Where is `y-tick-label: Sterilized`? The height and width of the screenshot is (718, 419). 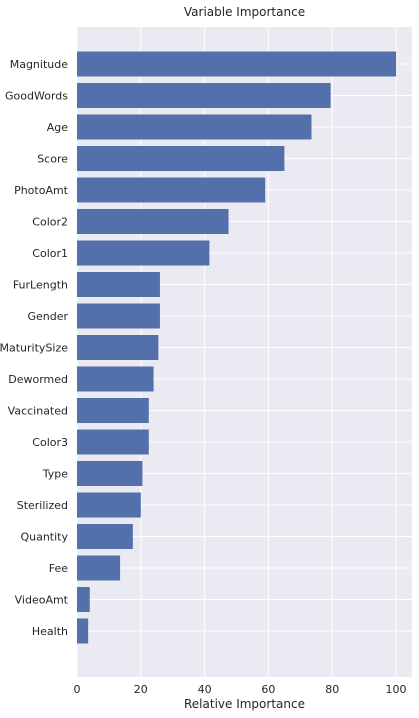 y-tick-label: Sterilized is located at coordinates (42, 505).